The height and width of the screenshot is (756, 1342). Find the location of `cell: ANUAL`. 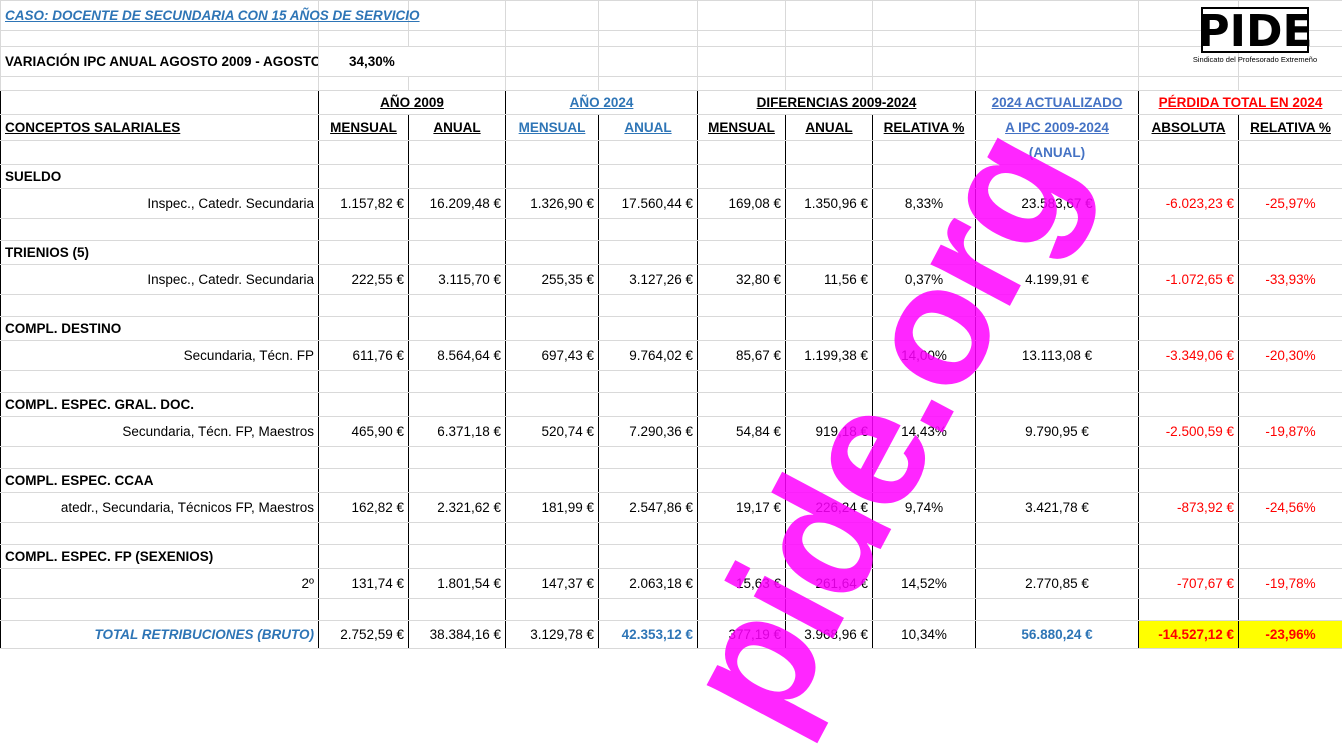

cell: ANUAL is located at coordinates (829, 128).